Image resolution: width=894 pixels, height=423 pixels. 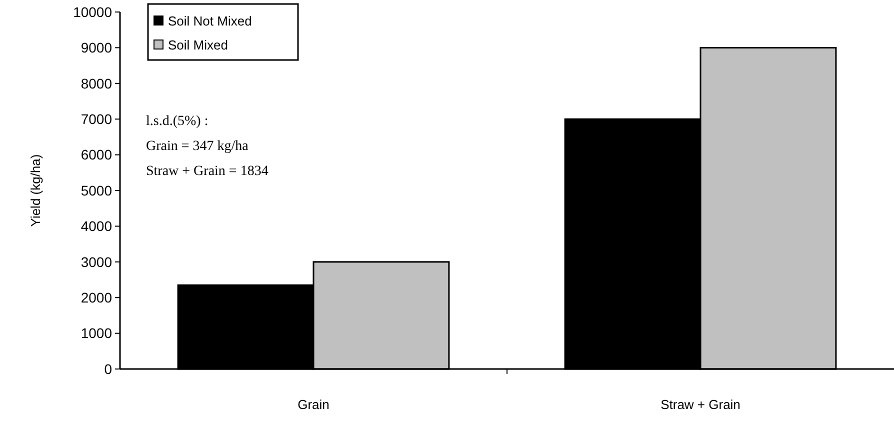 I want to click on y-tick-label: 0, so click(x=108, y=368).